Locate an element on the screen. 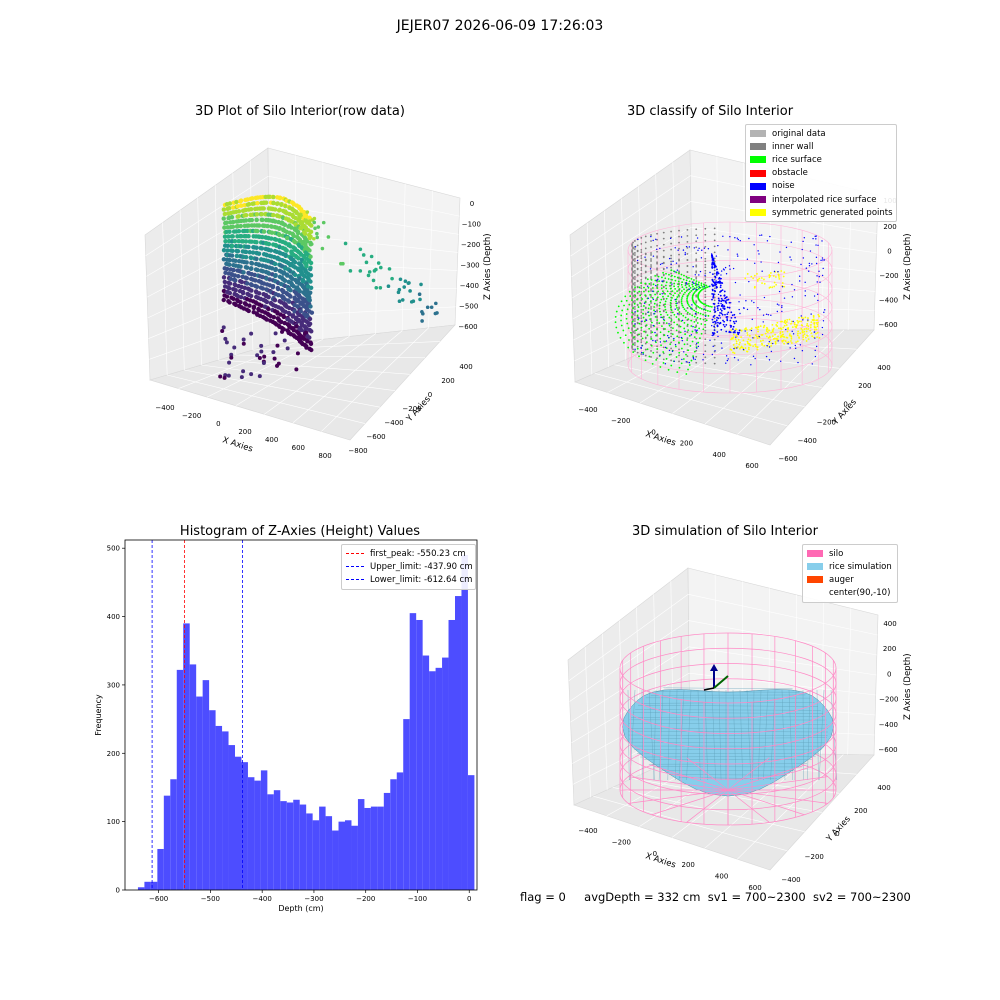 This screenshot has height=1000, width=1000. status-avg-depth: avgDepth = 332 cm is located at coordinates (642, 897).